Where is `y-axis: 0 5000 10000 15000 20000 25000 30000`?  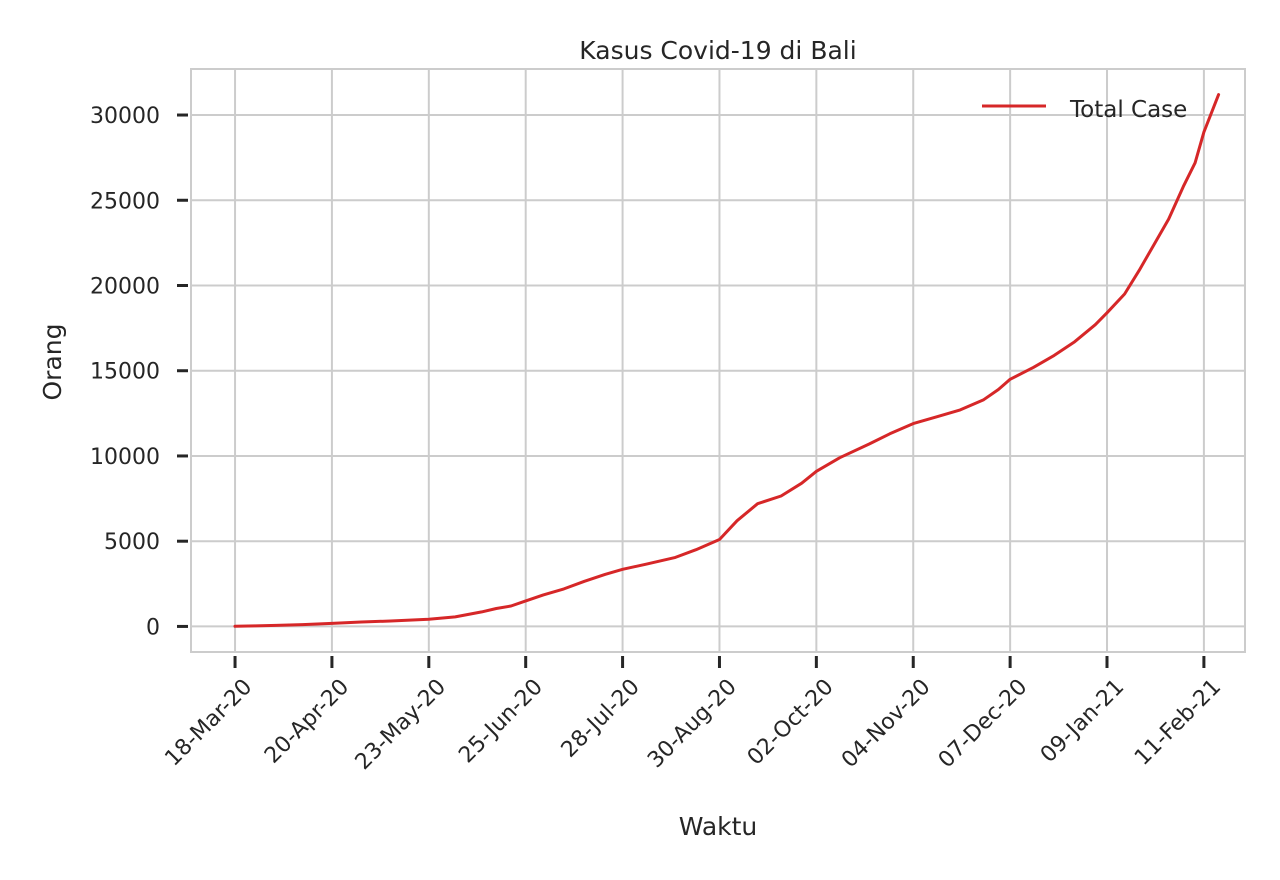
y-axis: 0 5000 10000 15000 20000 25000 30000 is located at coordinates (139, 372).